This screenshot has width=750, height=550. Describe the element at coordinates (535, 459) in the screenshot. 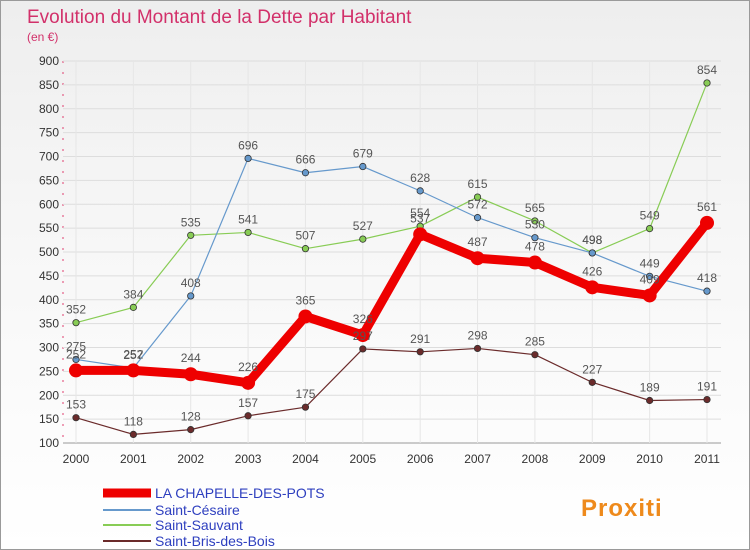

I see `x-tick-label: 2008` at that location.